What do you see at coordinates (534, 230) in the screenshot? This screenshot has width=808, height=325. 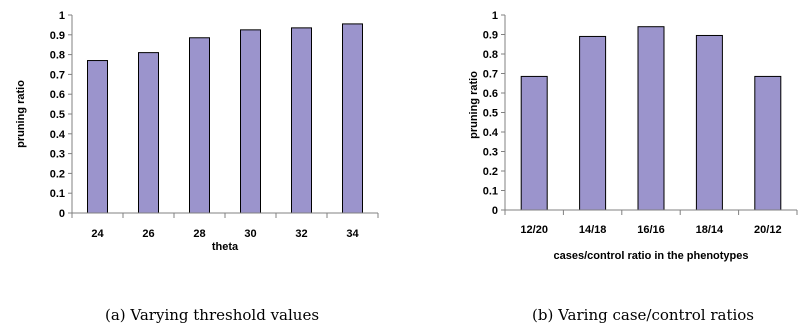 I see `chart-b-x-tick-label: 12/20` at bounding box center [534, 230].